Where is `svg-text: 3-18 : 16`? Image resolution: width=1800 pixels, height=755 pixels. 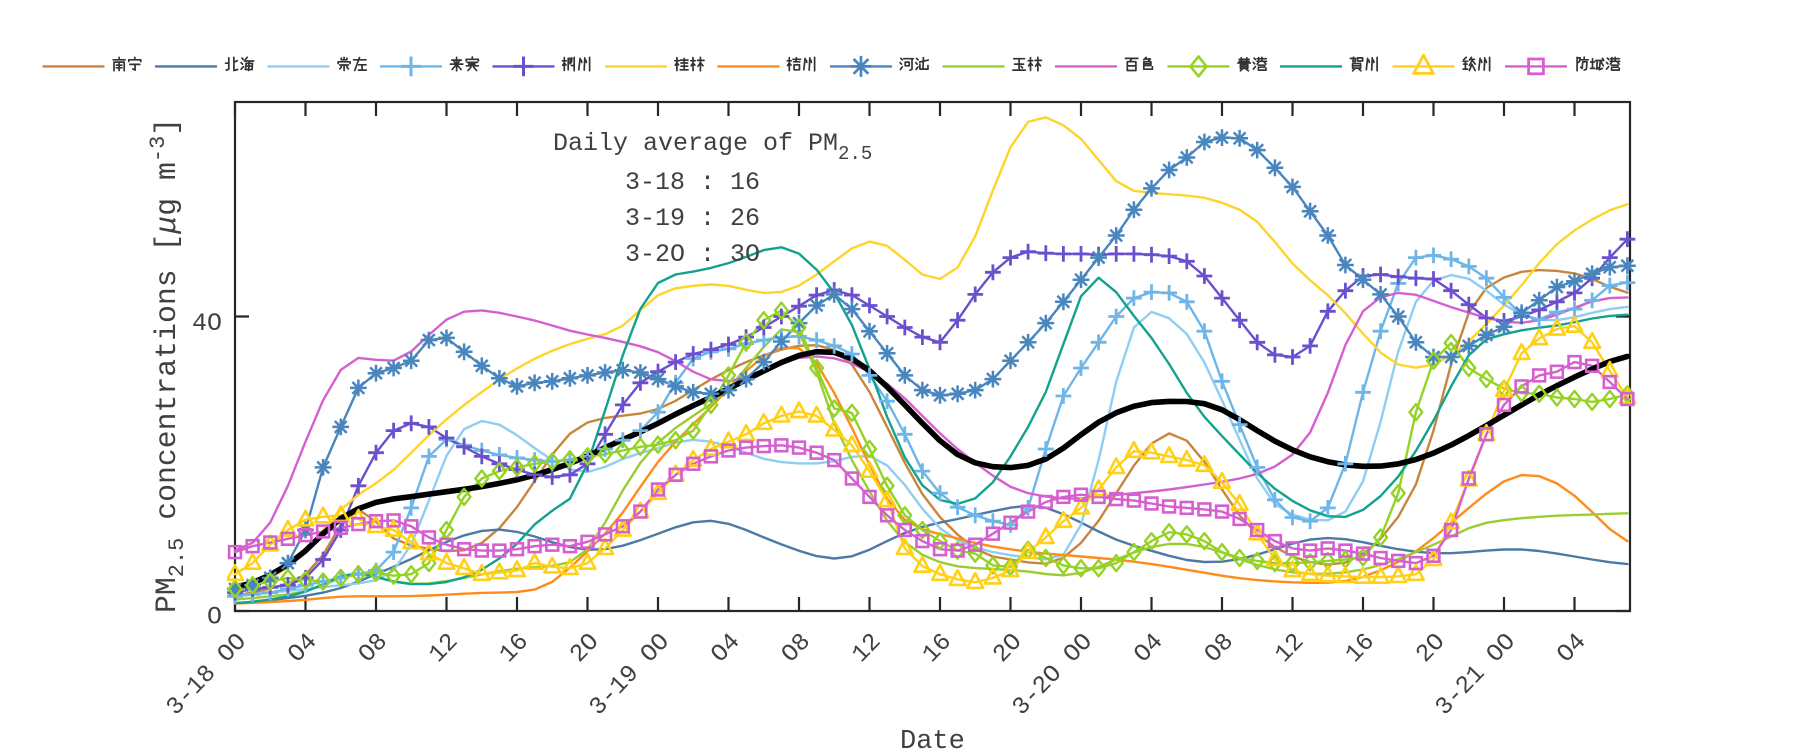
svg-text: 3-18 : 16 is located at coordinates (692, 182).